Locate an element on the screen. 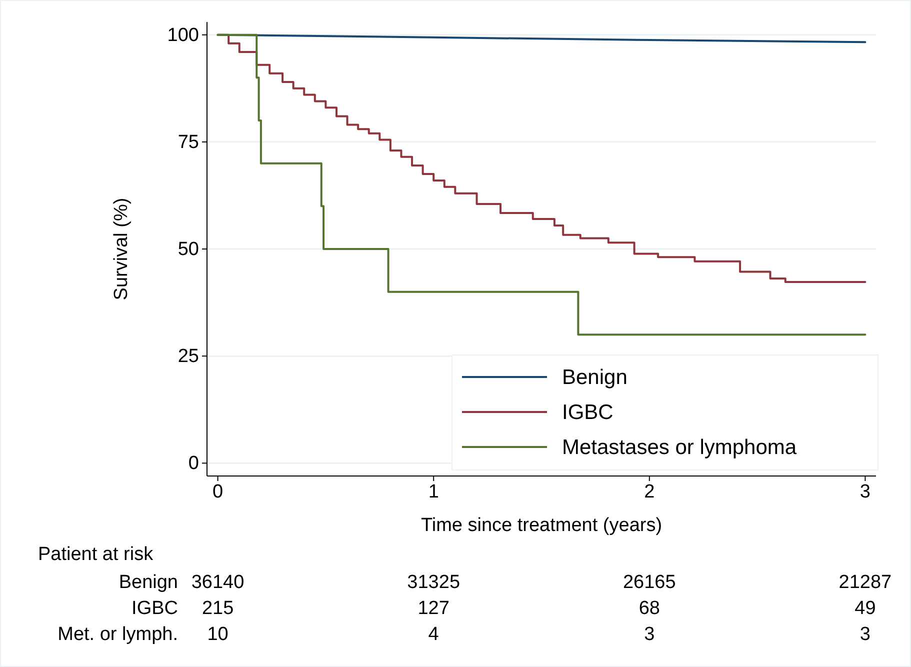 Image resolution: width=911 pixels, height=667 pixels. y-tick-label: 100 is located at coordinates (183, 35).